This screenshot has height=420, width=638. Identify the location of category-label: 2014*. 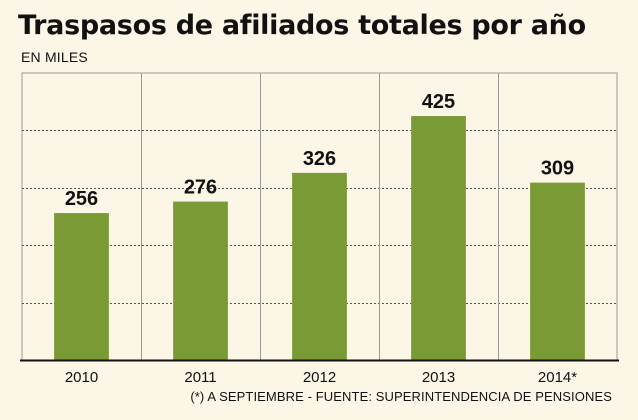
(557, 377).